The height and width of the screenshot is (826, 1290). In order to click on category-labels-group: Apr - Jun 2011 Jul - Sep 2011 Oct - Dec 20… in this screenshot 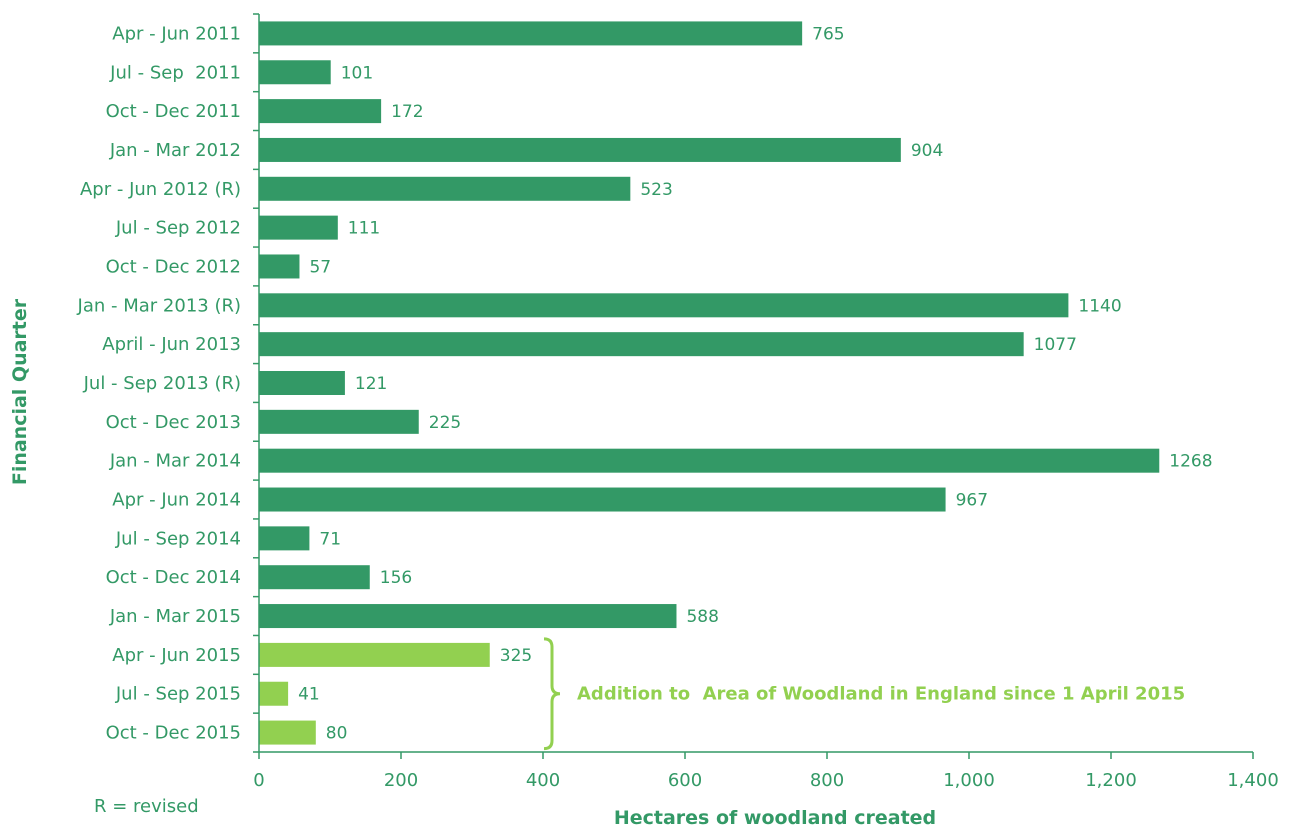, I will do `click(159, 383)`.